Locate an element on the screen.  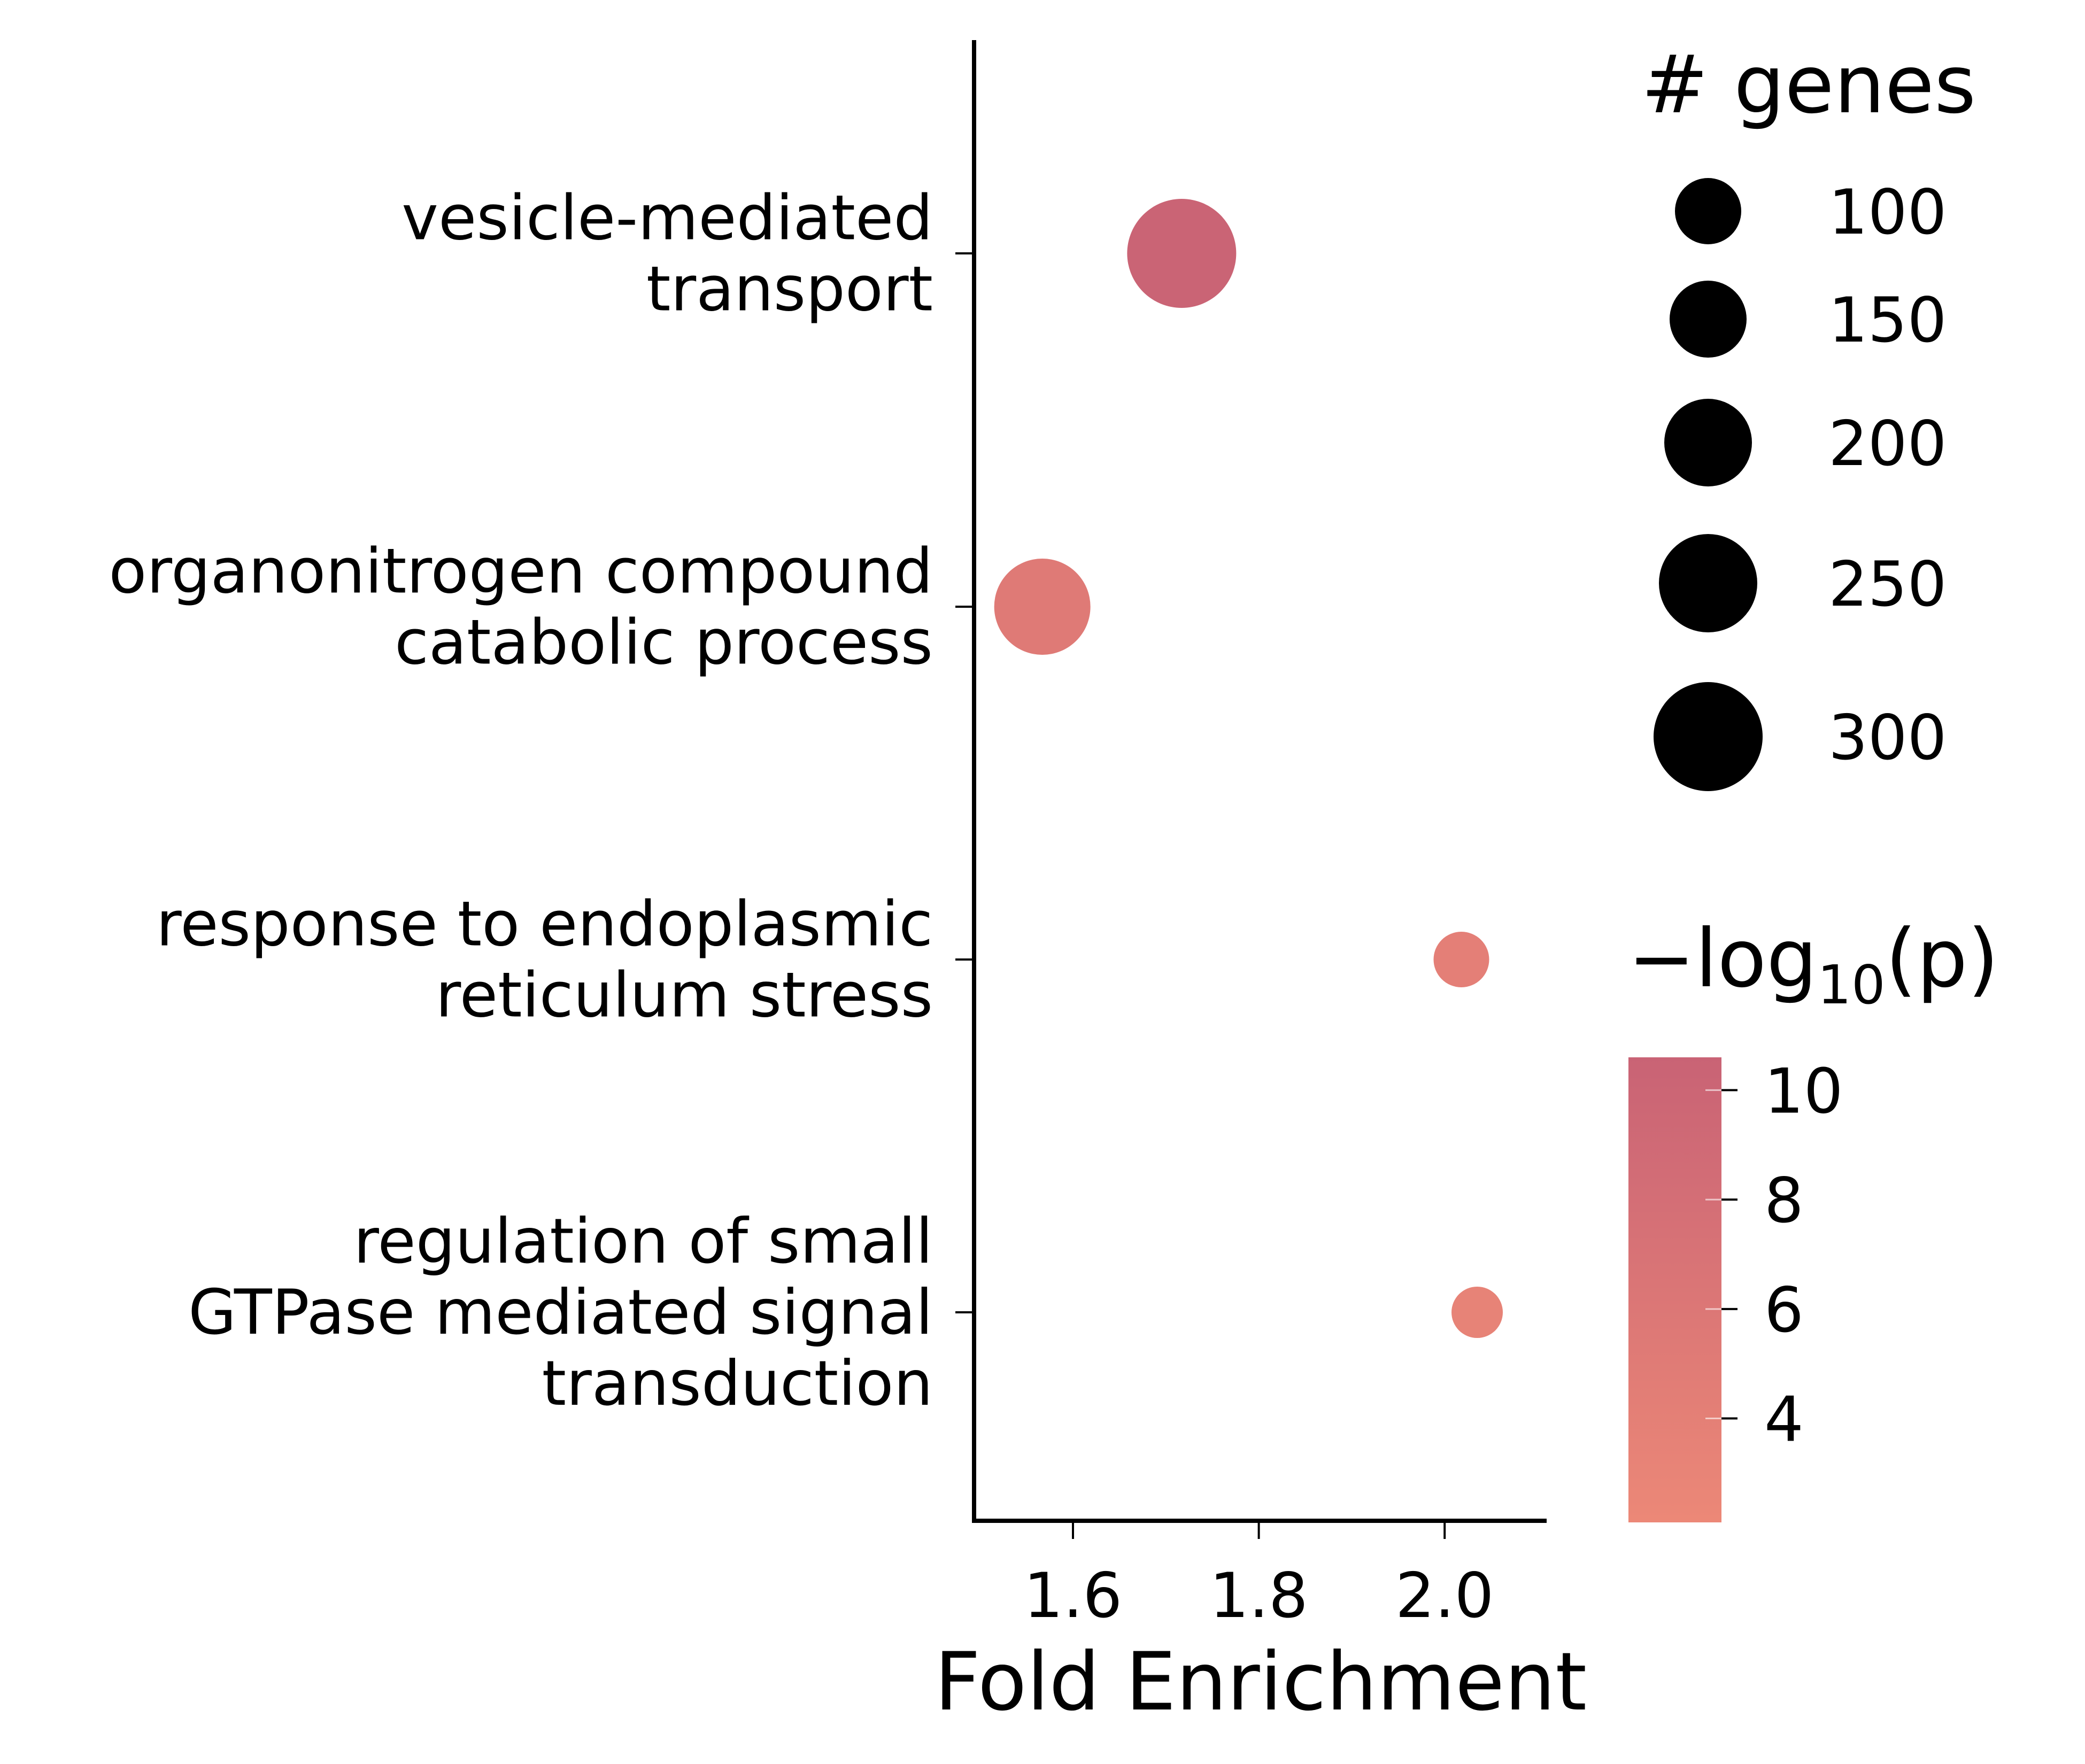
colorbar-title: −log10(p) is located at coordinates (1813, 964).